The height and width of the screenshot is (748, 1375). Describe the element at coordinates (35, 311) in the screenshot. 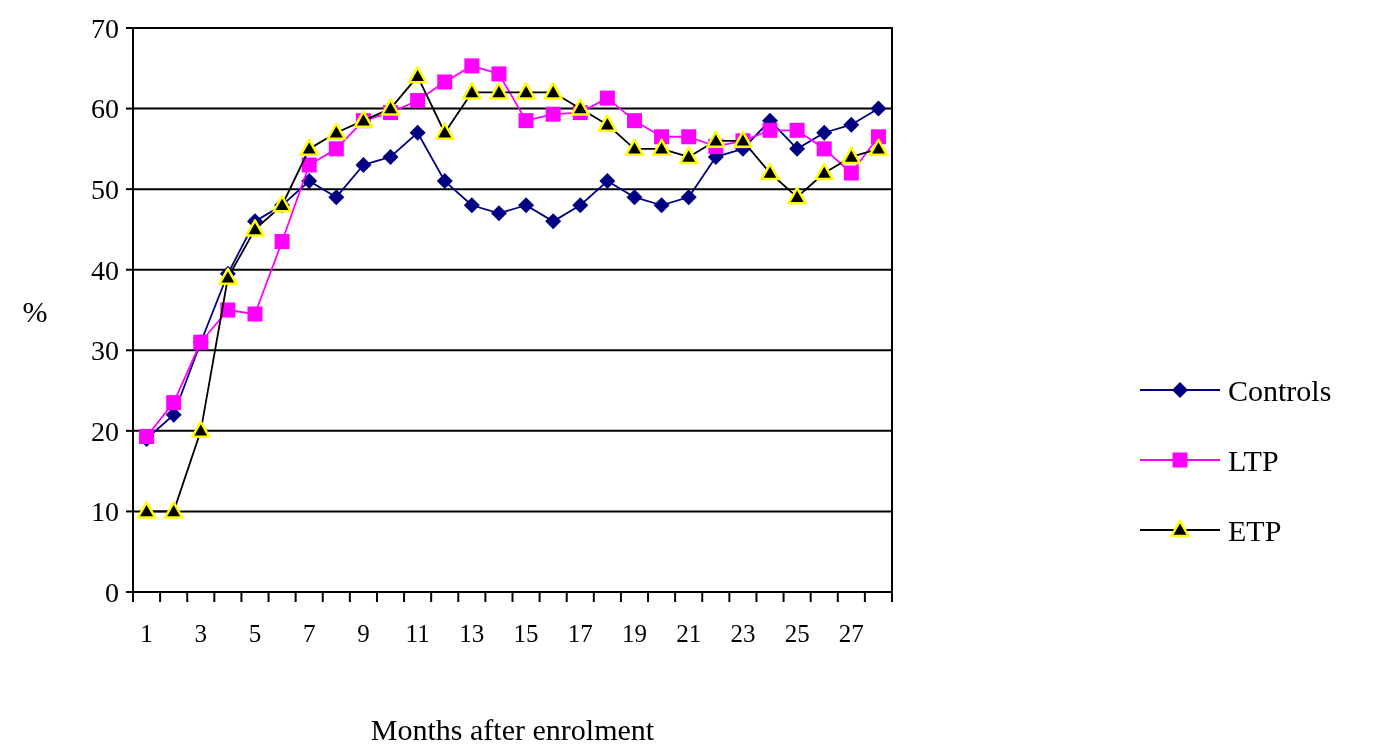

I see `y-axis-title: %` at that location.